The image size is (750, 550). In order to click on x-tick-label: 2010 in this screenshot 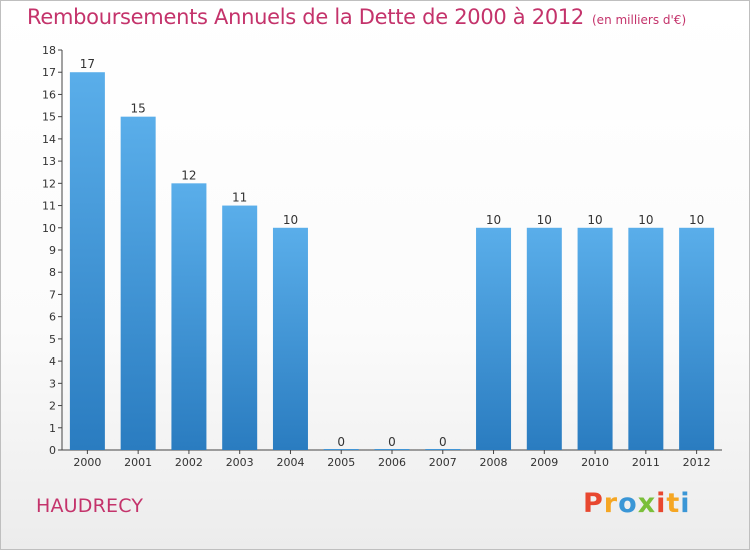, I will do `click(595, 462)`.